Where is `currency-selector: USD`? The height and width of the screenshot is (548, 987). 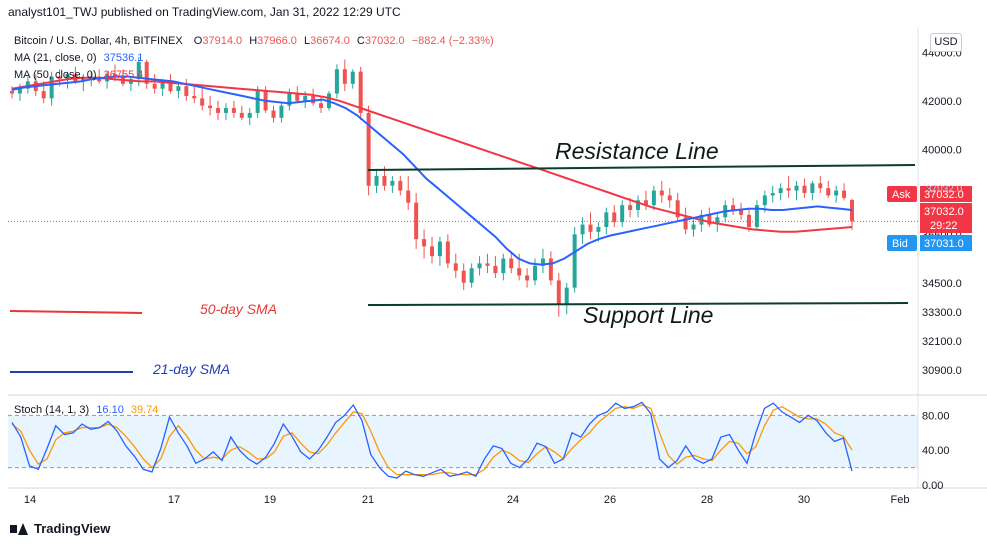 currency-selector: USD is located at coordinates (946, 42).